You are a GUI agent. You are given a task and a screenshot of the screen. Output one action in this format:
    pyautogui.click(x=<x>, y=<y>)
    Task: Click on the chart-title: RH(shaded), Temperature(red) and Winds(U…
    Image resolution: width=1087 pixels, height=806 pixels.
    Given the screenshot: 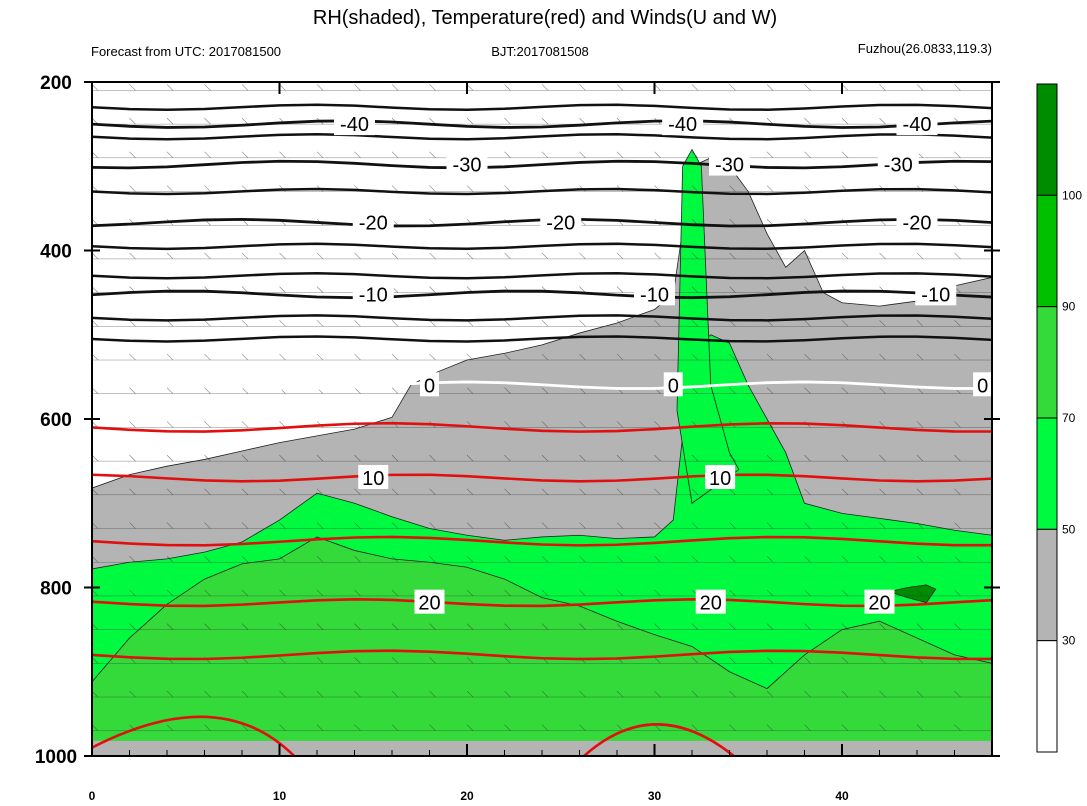 What is the action you would take?
    pyautogui.click(x=545, y=18)
    